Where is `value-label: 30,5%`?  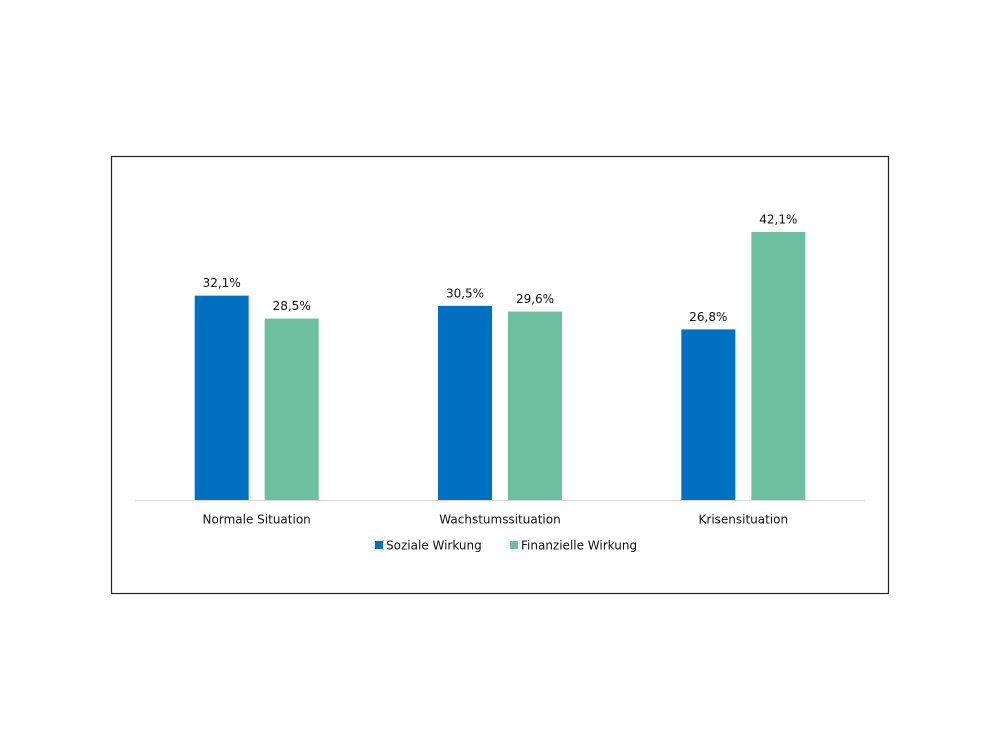 value-label: 30,5% is located at coordinates (465, 293).